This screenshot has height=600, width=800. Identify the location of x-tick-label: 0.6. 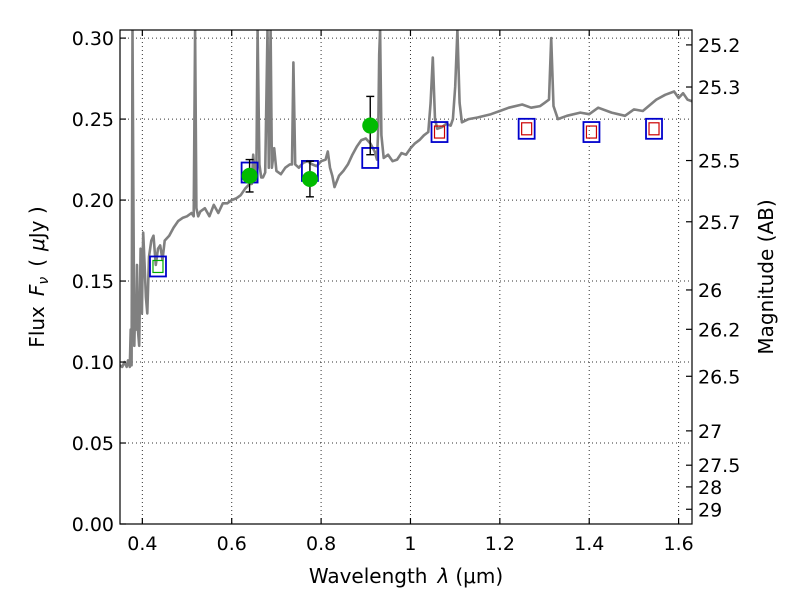
(232, 544).